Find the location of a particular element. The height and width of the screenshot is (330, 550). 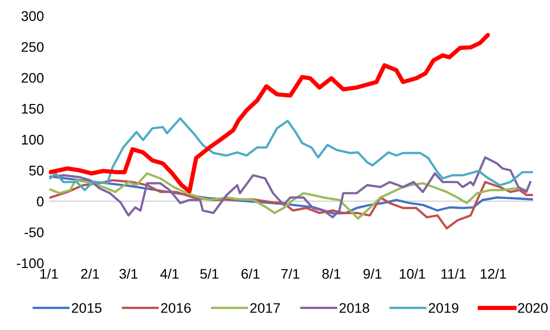

x-tick-label: 11/1 is located at coordinates (453, 273).